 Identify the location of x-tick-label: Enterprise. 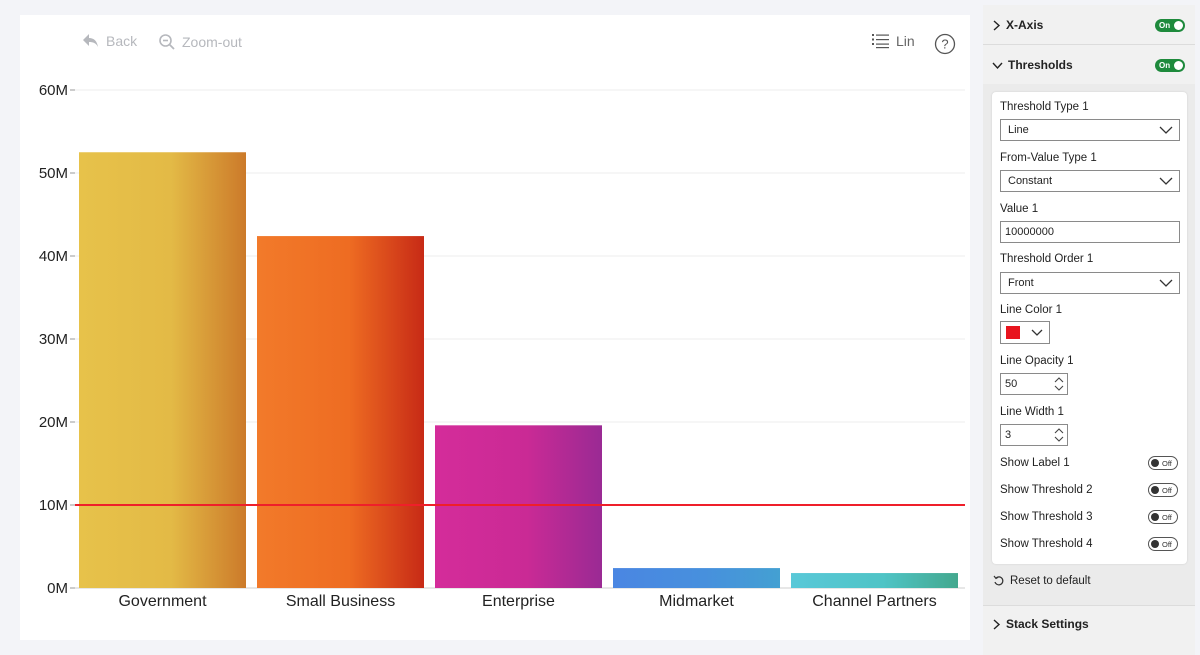
(518, 601).